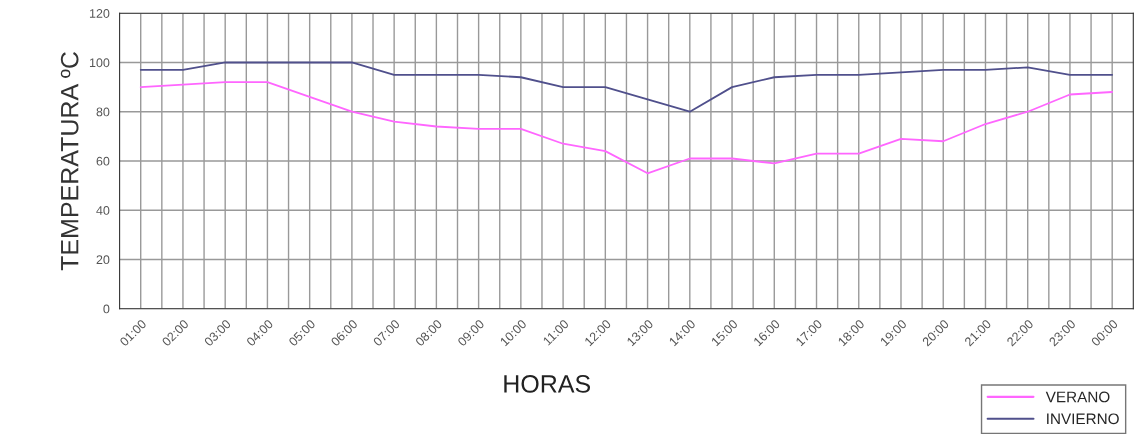  Describe the element at coordinates (1083, 419) in the screenshot. I see `legend-label: INVIERNO` at that location.